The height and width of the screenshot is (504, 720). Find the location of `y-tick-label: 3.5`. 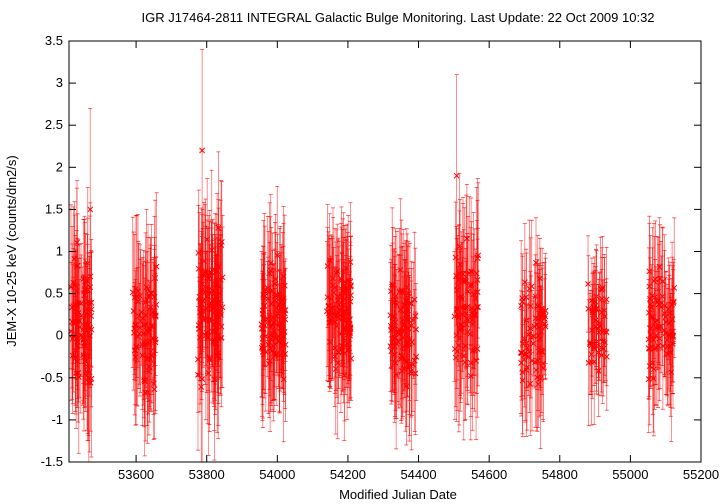

y-tick-label: 3.5 is located at coordinates (54, 40).